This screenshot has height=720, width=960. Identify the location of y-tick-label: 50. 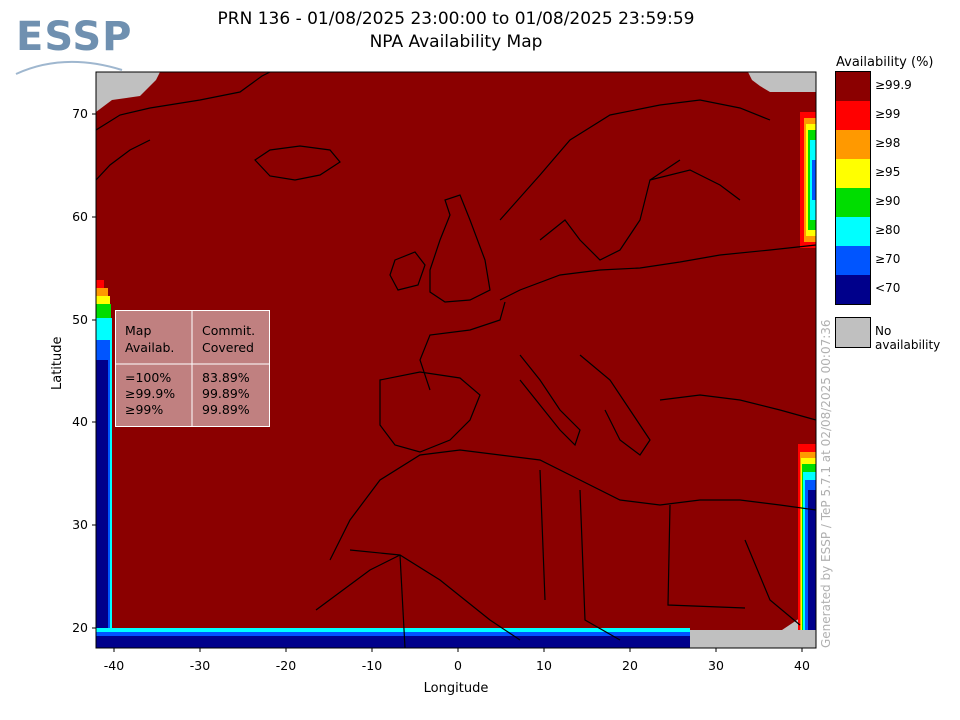
(80, 319).